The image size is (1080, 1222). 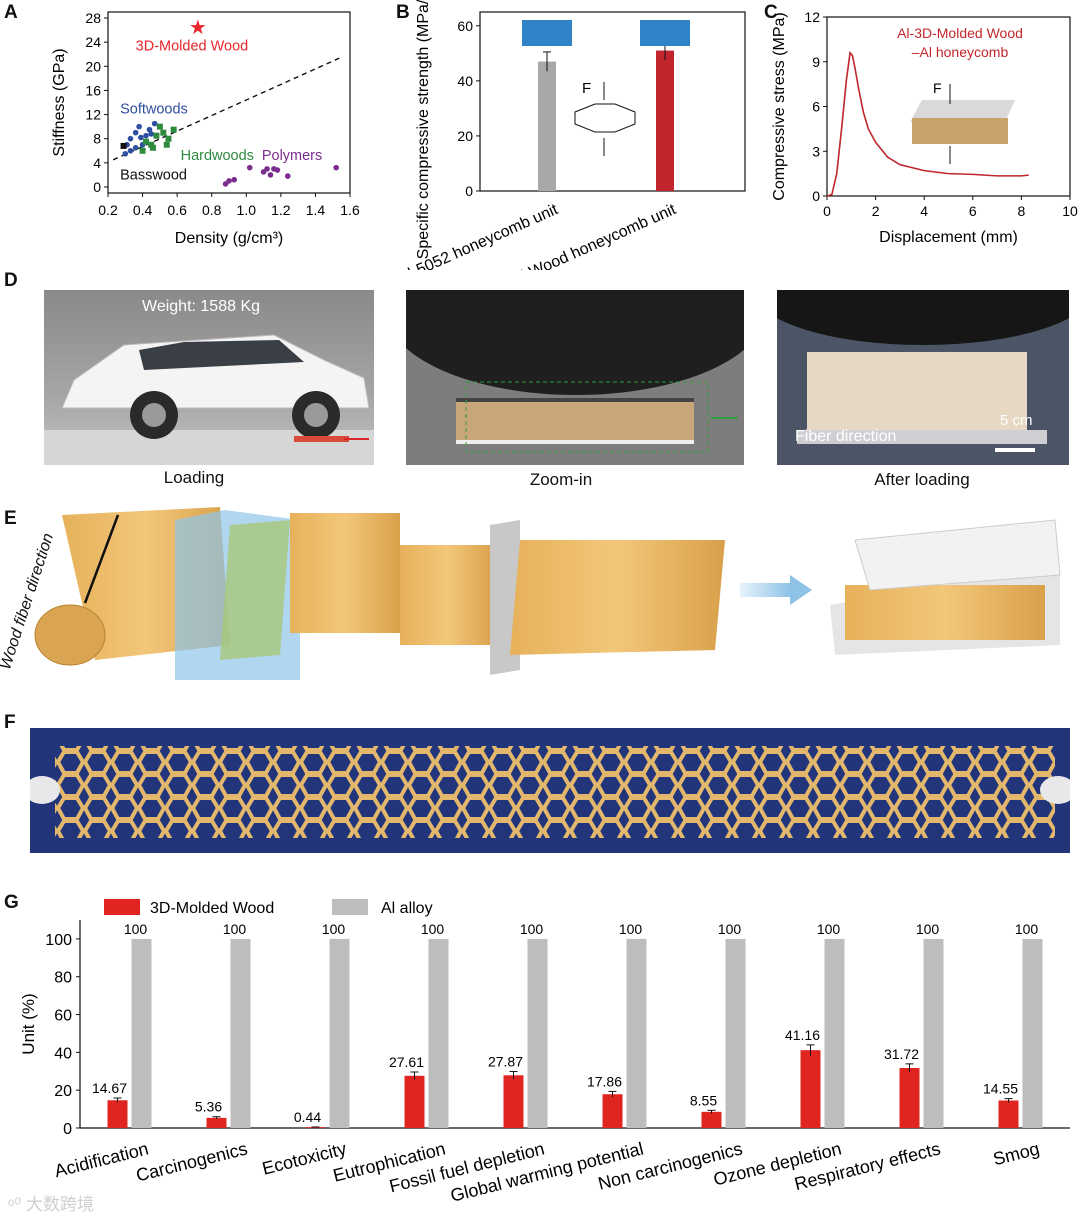 I want to click on x-tick-label-a: 1.0, so click(x=247, y=210).